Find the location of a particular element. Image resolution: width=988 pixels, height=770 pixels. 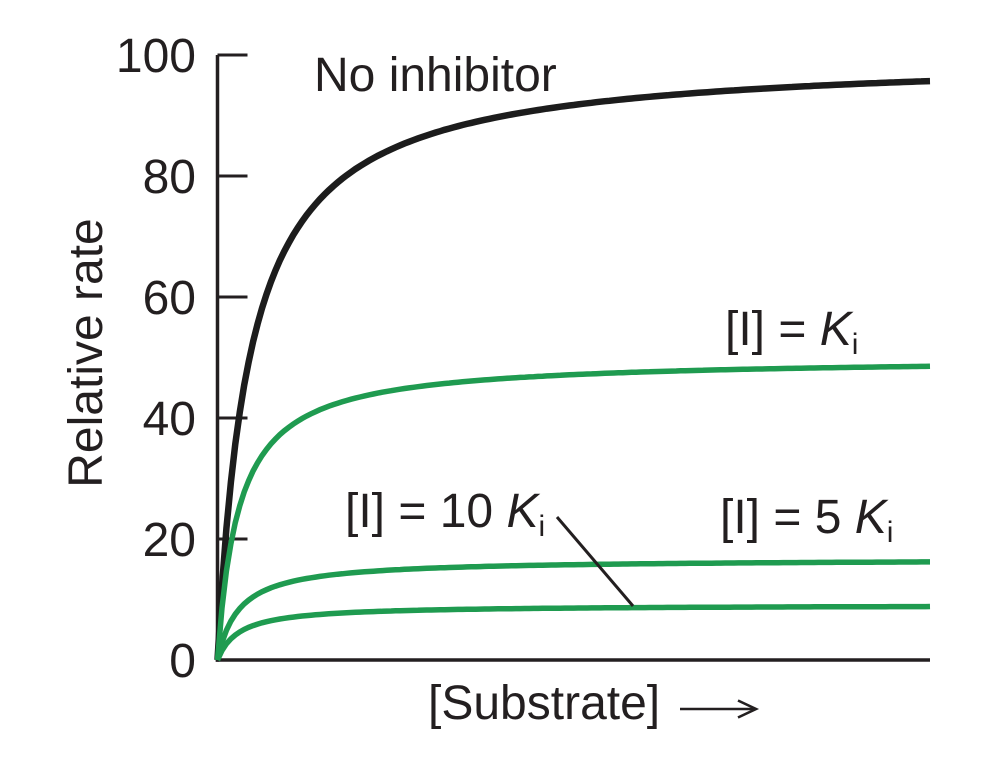

ki-subscript: i is located at coordinates (855, 344).